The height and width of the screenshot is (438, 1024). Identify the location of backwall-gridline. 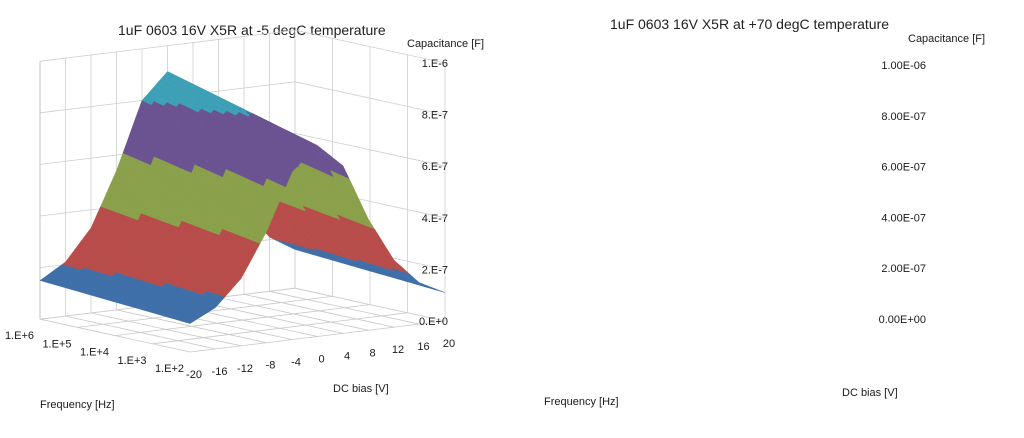
(167, 45).